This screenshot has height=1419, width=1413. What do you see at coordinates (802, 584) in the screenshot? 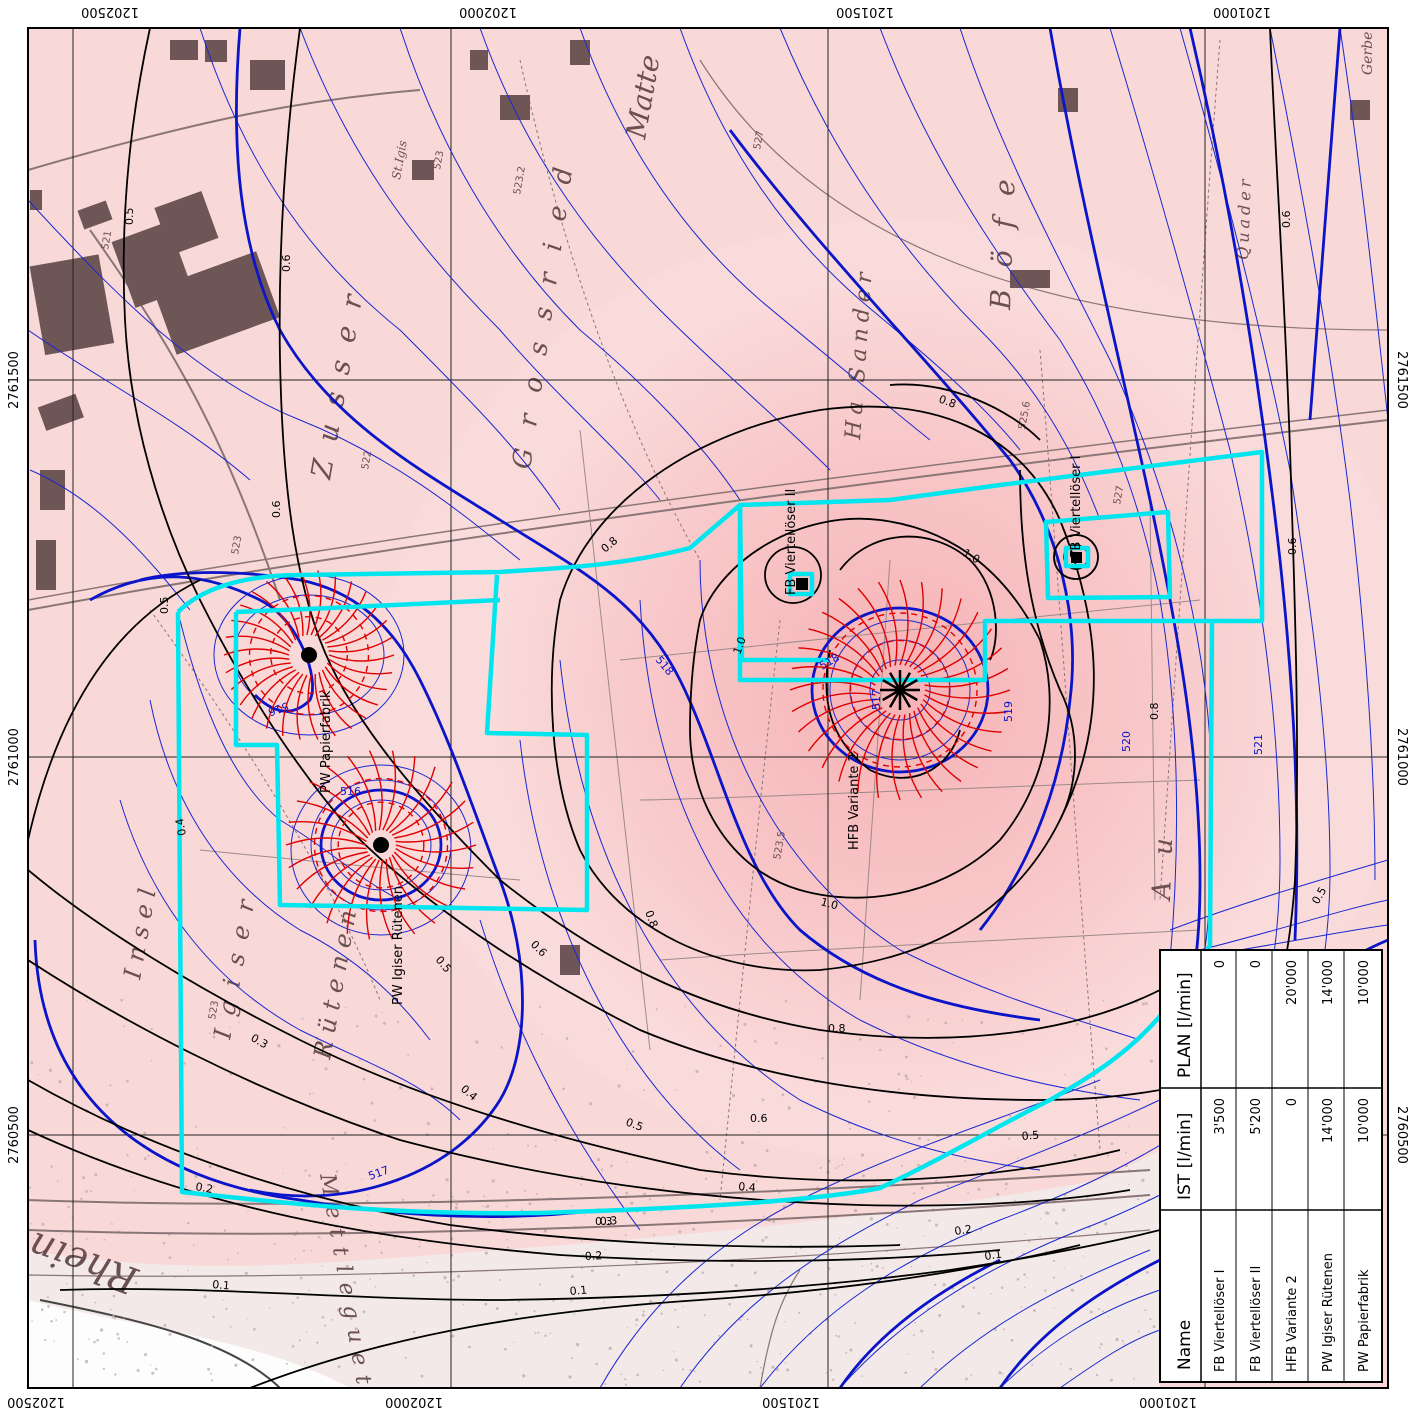
I see `well-fb2-marker` at bounding box center [802, 584].